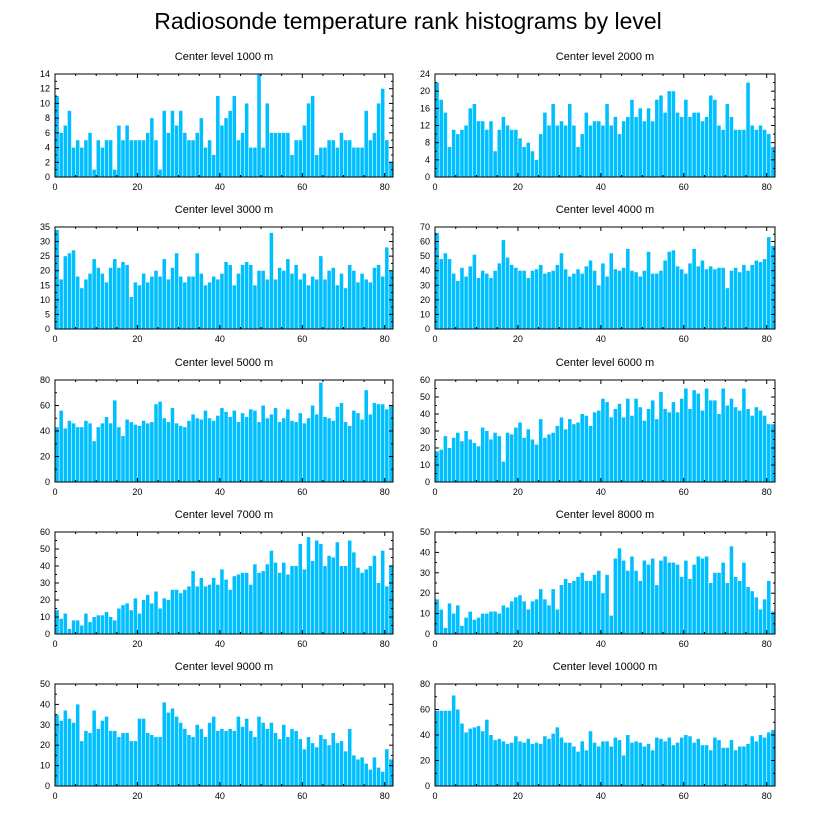 Image resolution: width=816 pixels, height=824 pixels. I want to click on panel-9-ytick-label: 50, so click(45, 684).